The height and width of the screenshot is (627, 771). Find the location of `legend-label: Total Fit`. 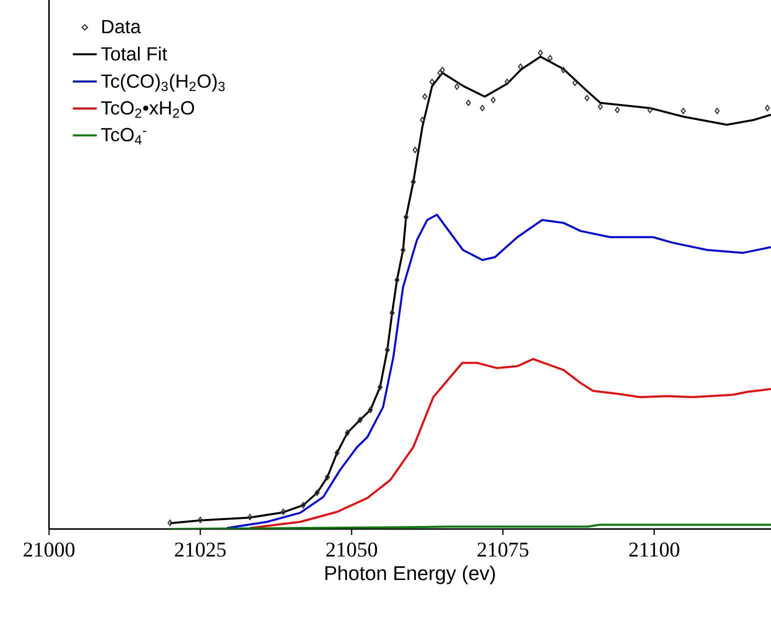

legend-label: Total Fit is located at coordinates (134, 53).